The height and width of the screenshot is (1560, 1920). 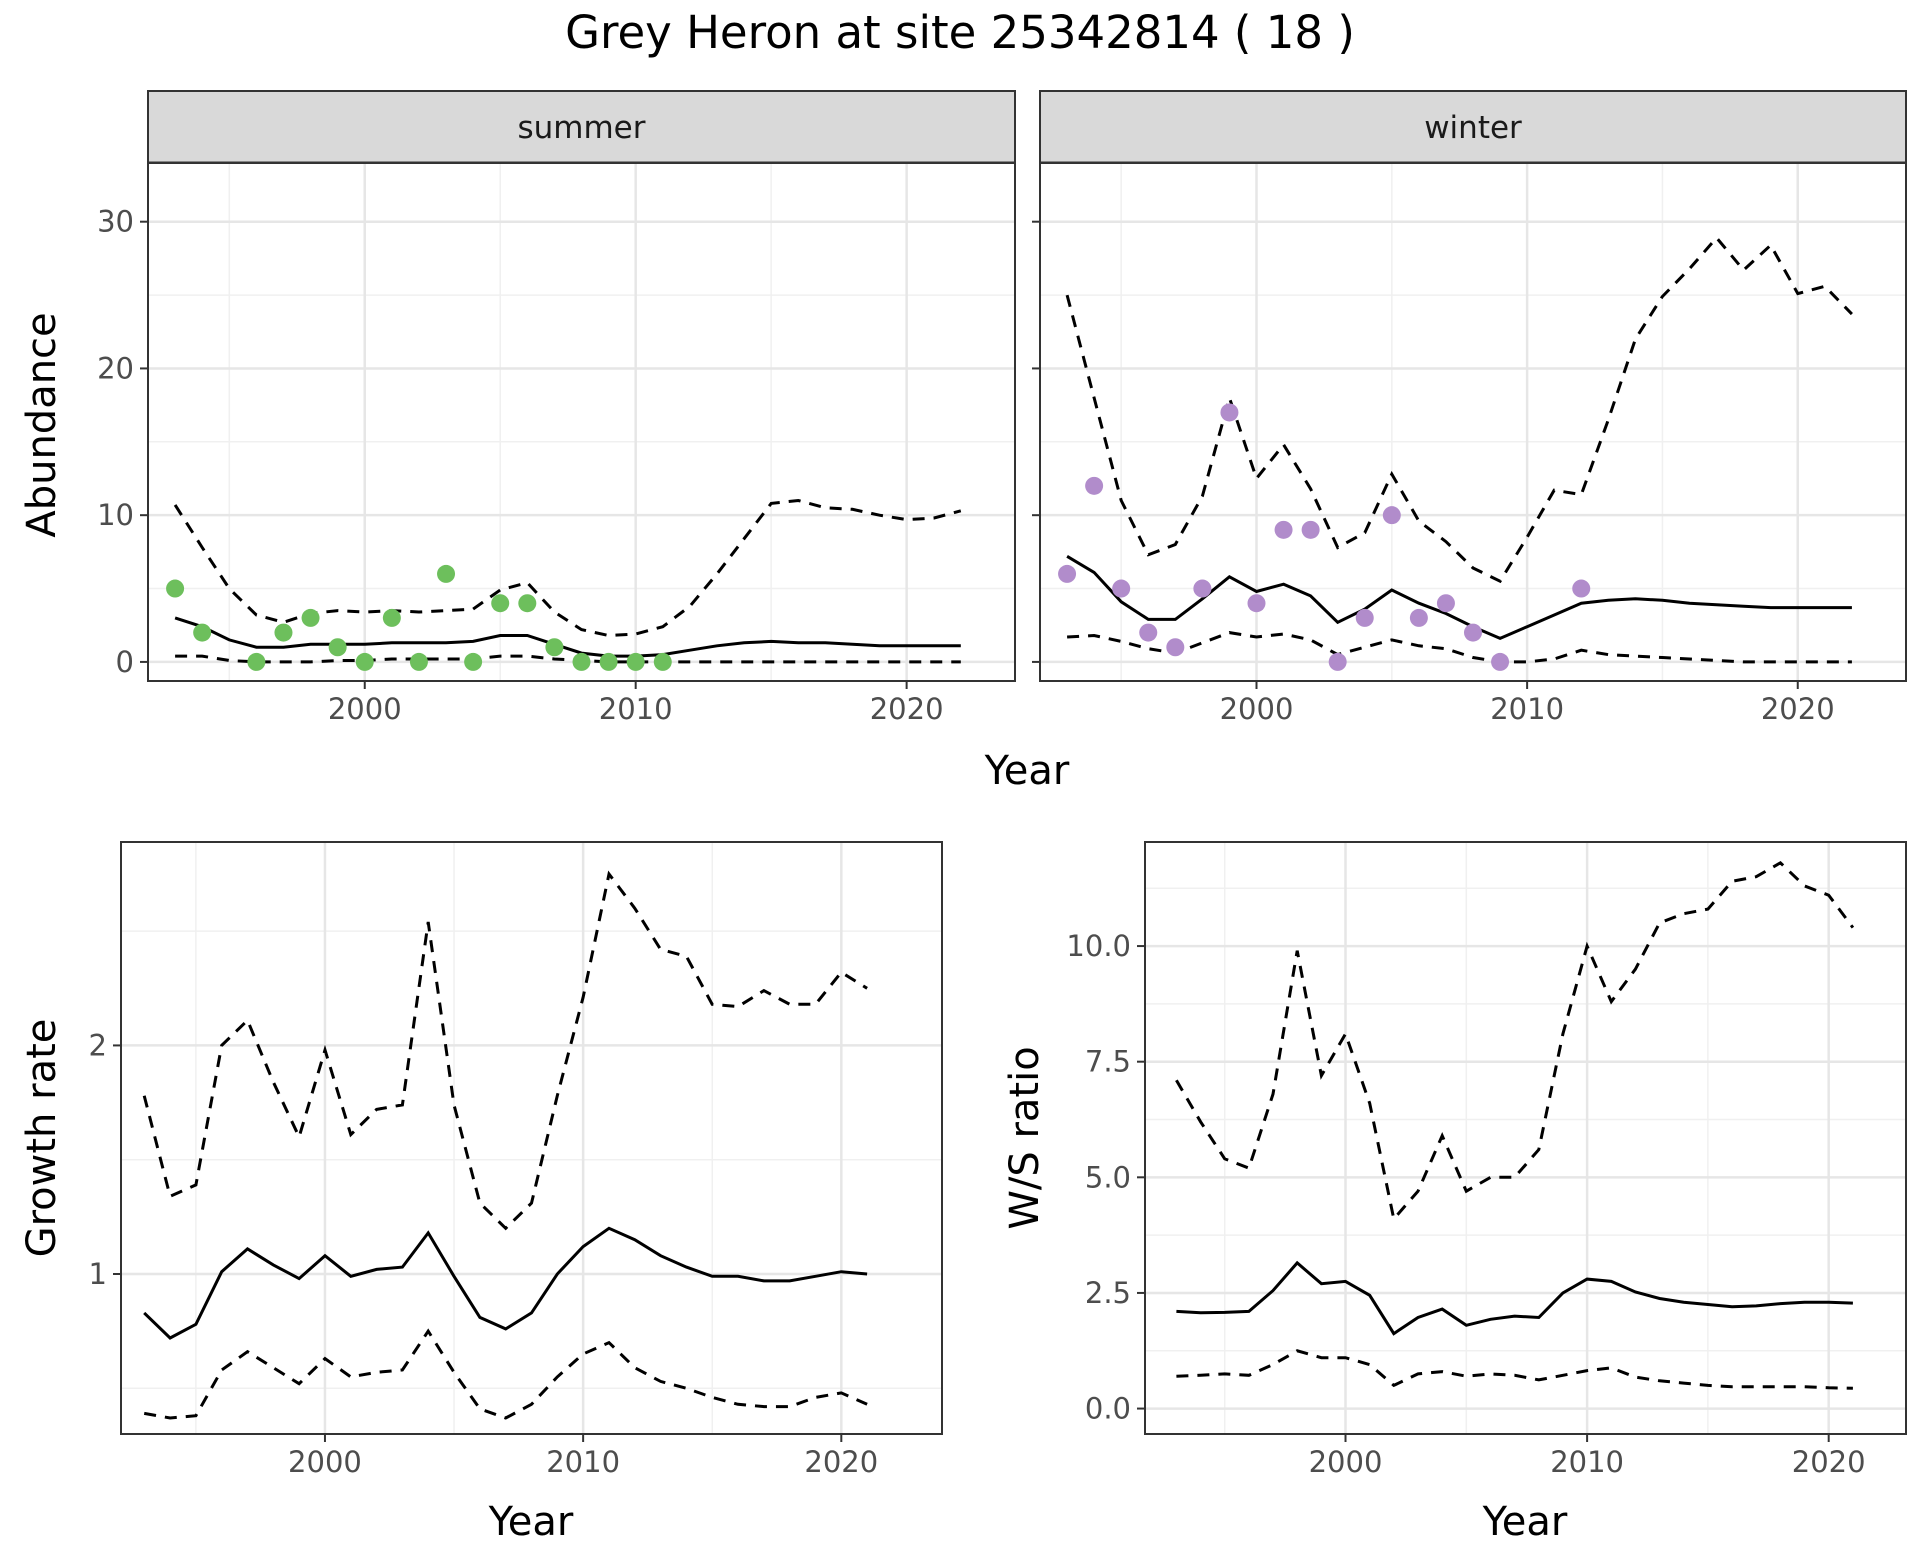 What do you see at coordinates (115, 222) in the screenshot?
I see `y-tick-label: 30` at bounding box center [115, 222].